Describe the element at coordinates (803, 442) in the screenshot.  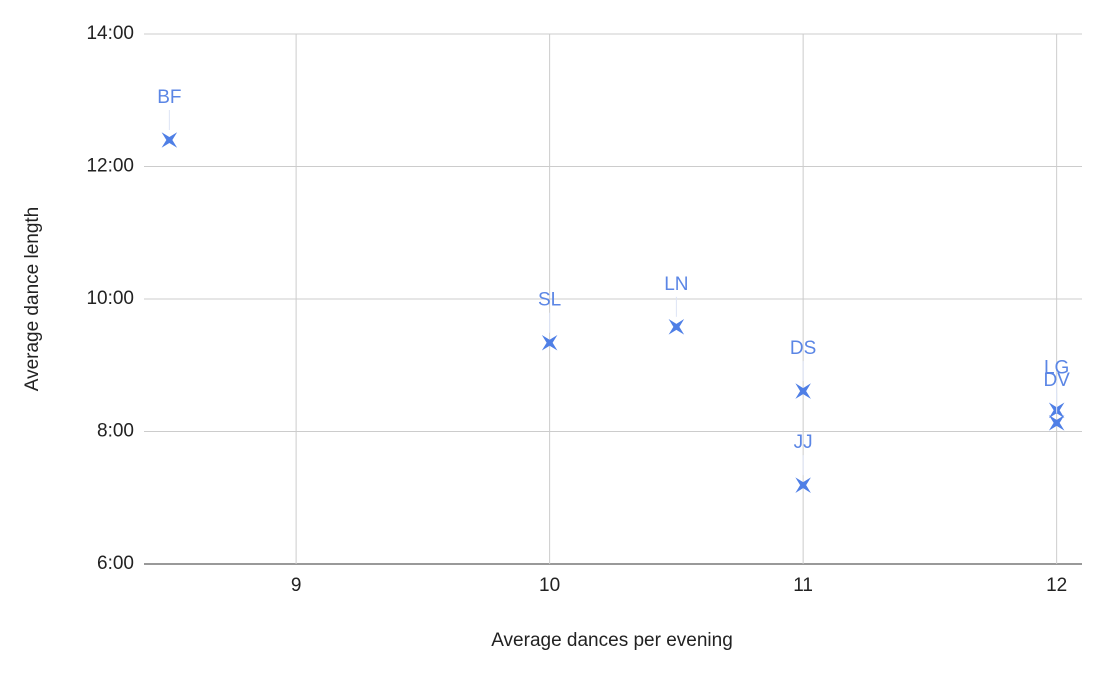
I see `point-label: JJ` at that location.